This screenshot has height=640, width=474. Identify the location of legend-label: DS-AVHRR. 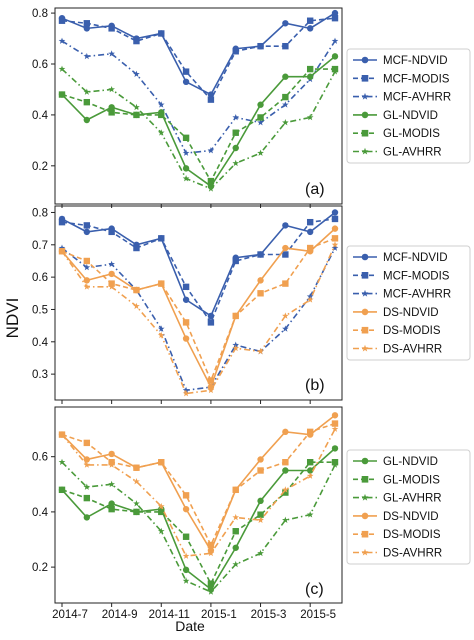
(412, 554).